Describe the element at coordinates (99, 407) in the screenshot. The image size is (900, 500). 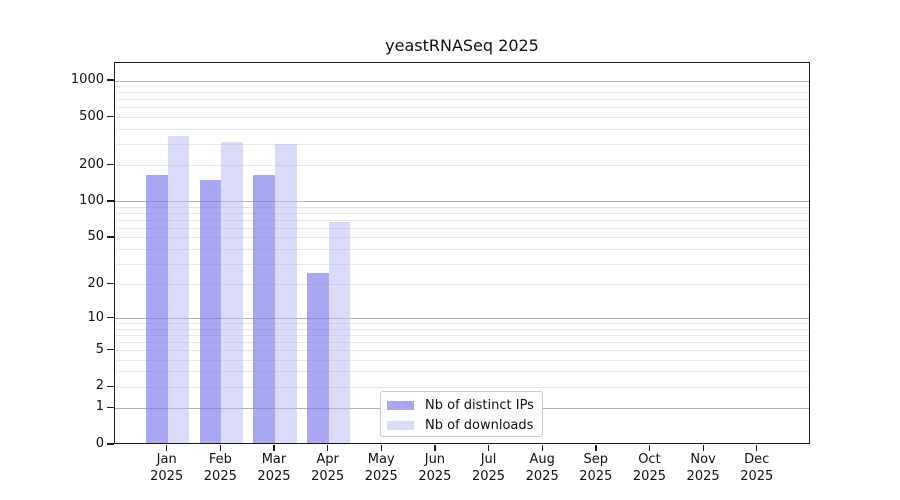
I see `y-tick-label: 1` at that location.